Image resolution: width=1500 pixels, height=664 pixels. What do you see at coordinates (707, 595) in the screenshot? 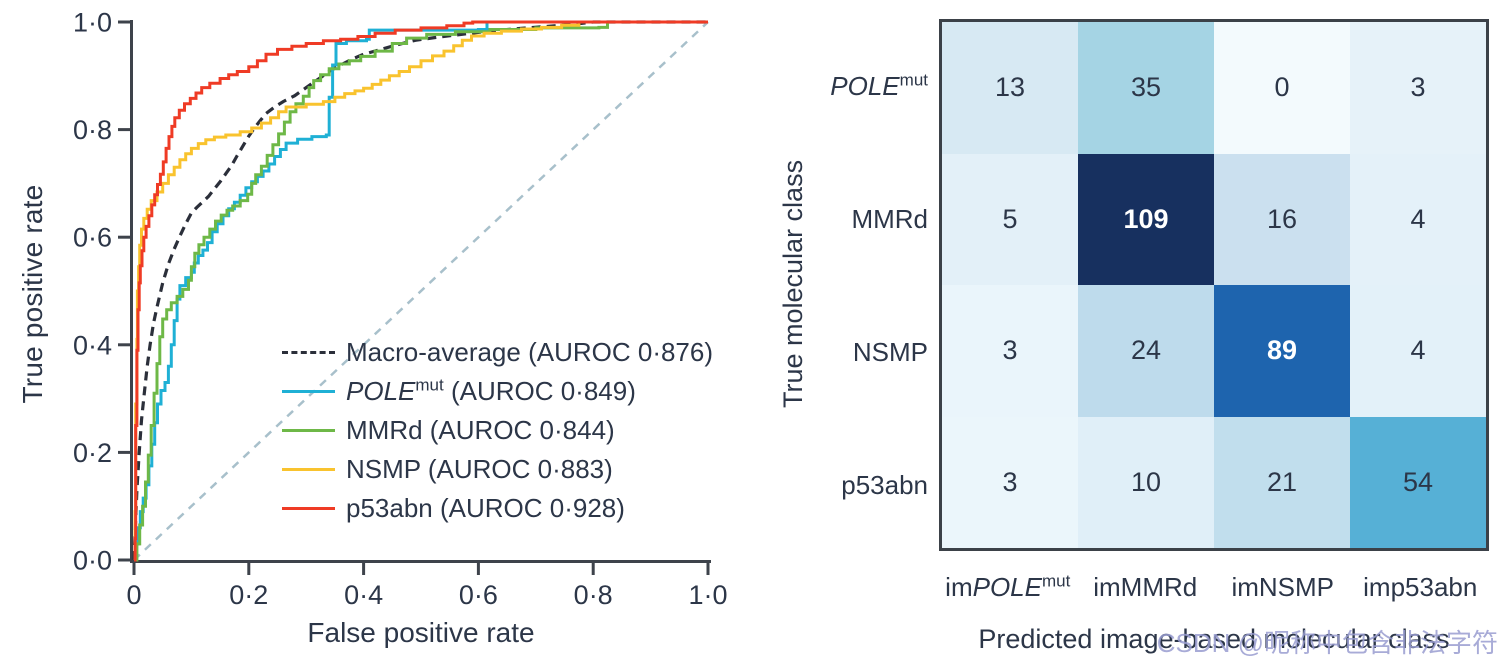
I see `x-tick-label: 1·0` at bounding box center [707, 595].